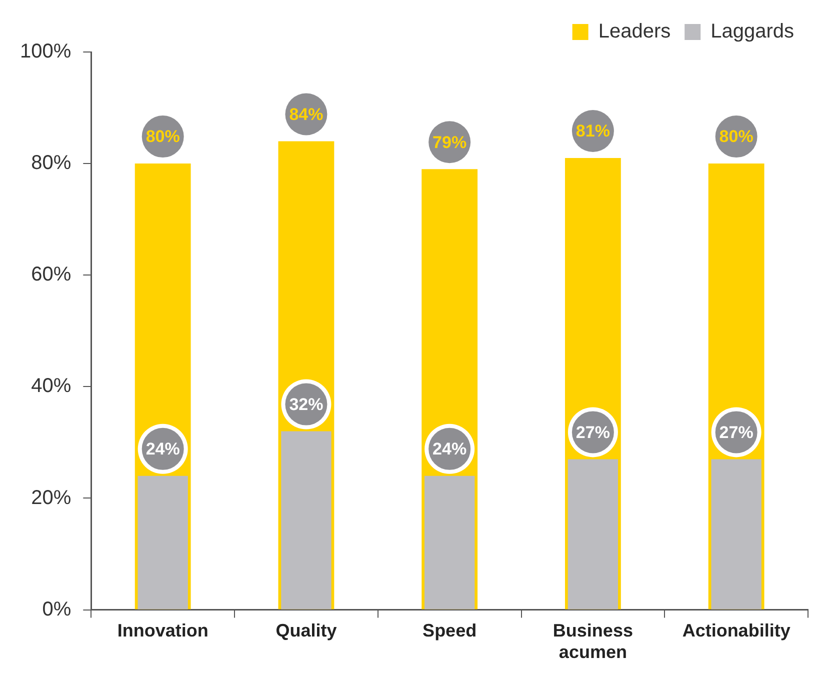 The width and height of the screenshot is (822, 675). Describe the element at coordinates (306, 114) in the screenshot. I see `data-label: 84%` at that location.